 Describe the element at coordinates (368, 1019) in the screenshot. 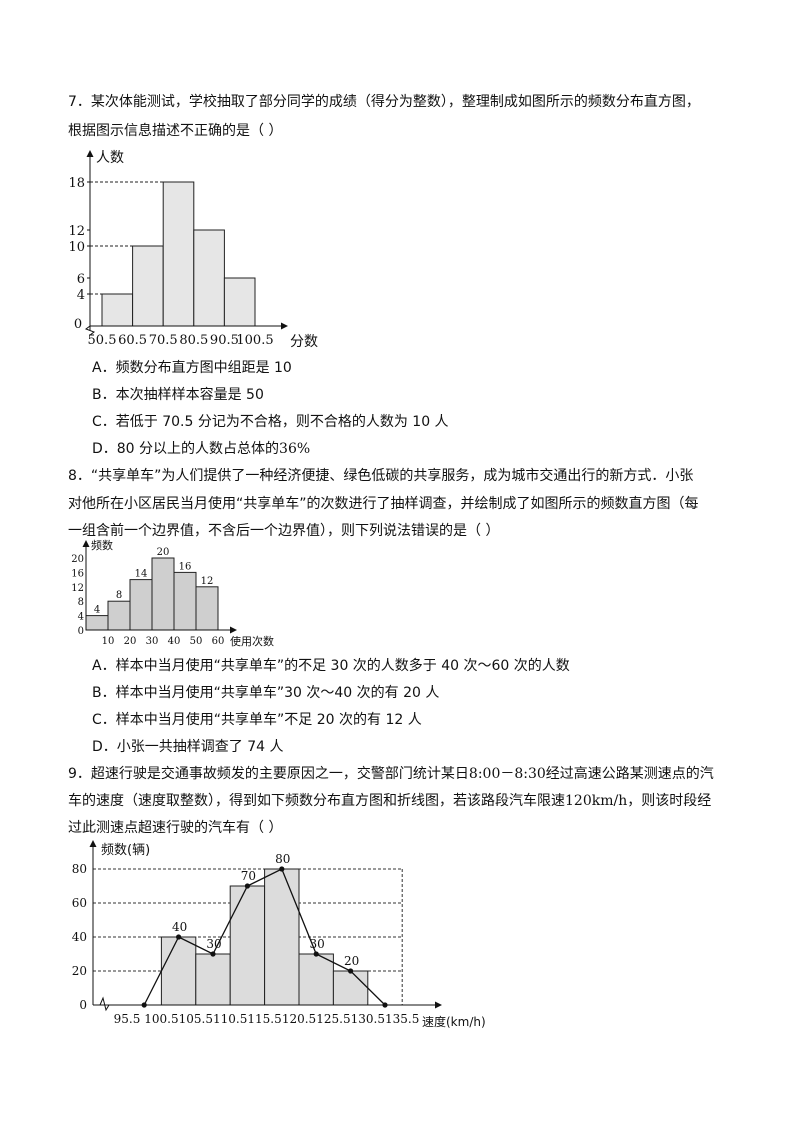

I see `x-tick-label: 130.5` at that location.